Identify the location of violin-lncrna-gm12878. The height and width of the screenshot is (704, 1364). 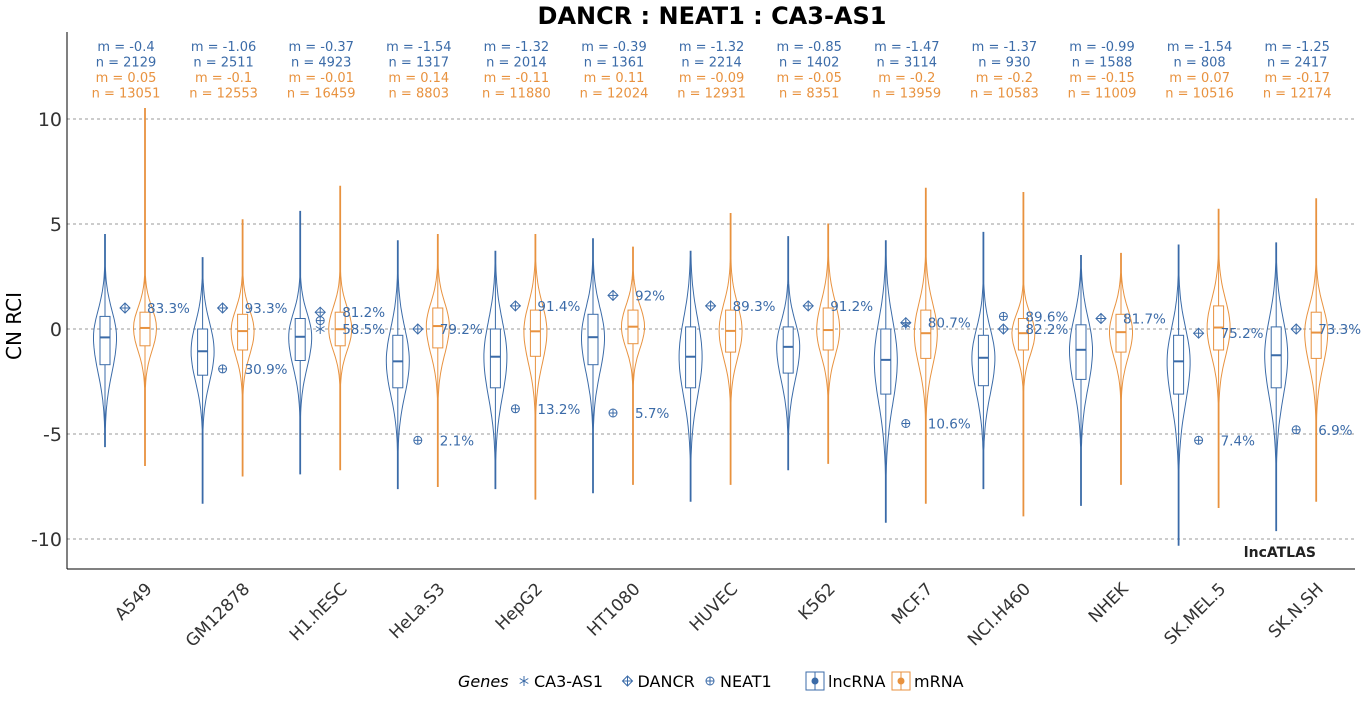
(202, 380).